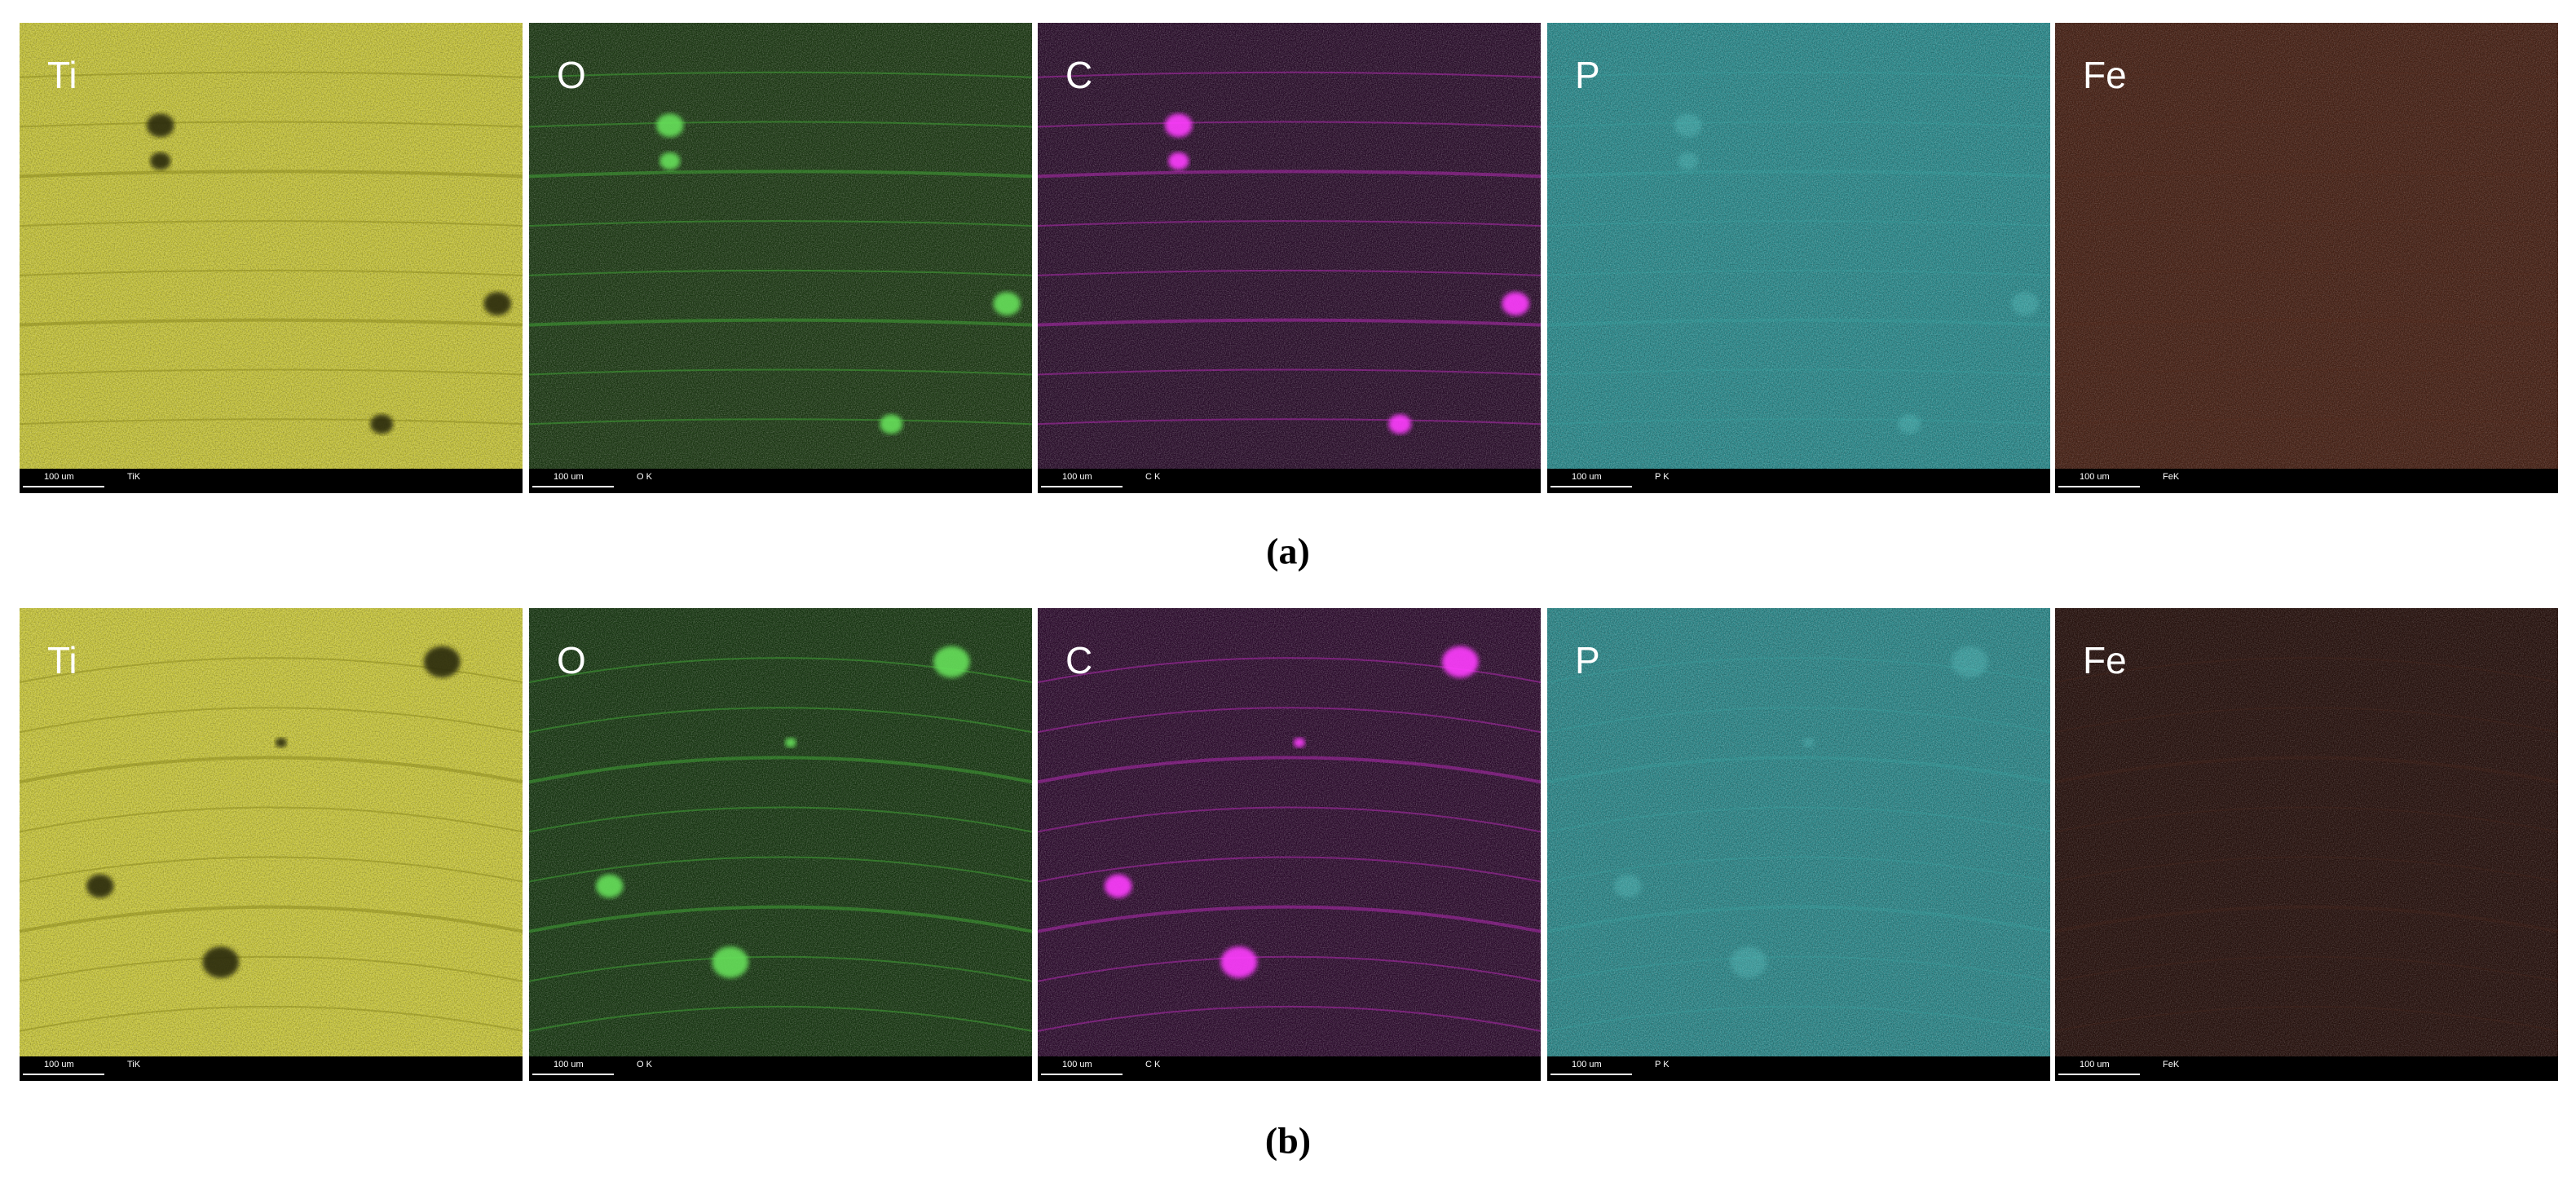  I want to click on line-label: O K, so click(645, 477).